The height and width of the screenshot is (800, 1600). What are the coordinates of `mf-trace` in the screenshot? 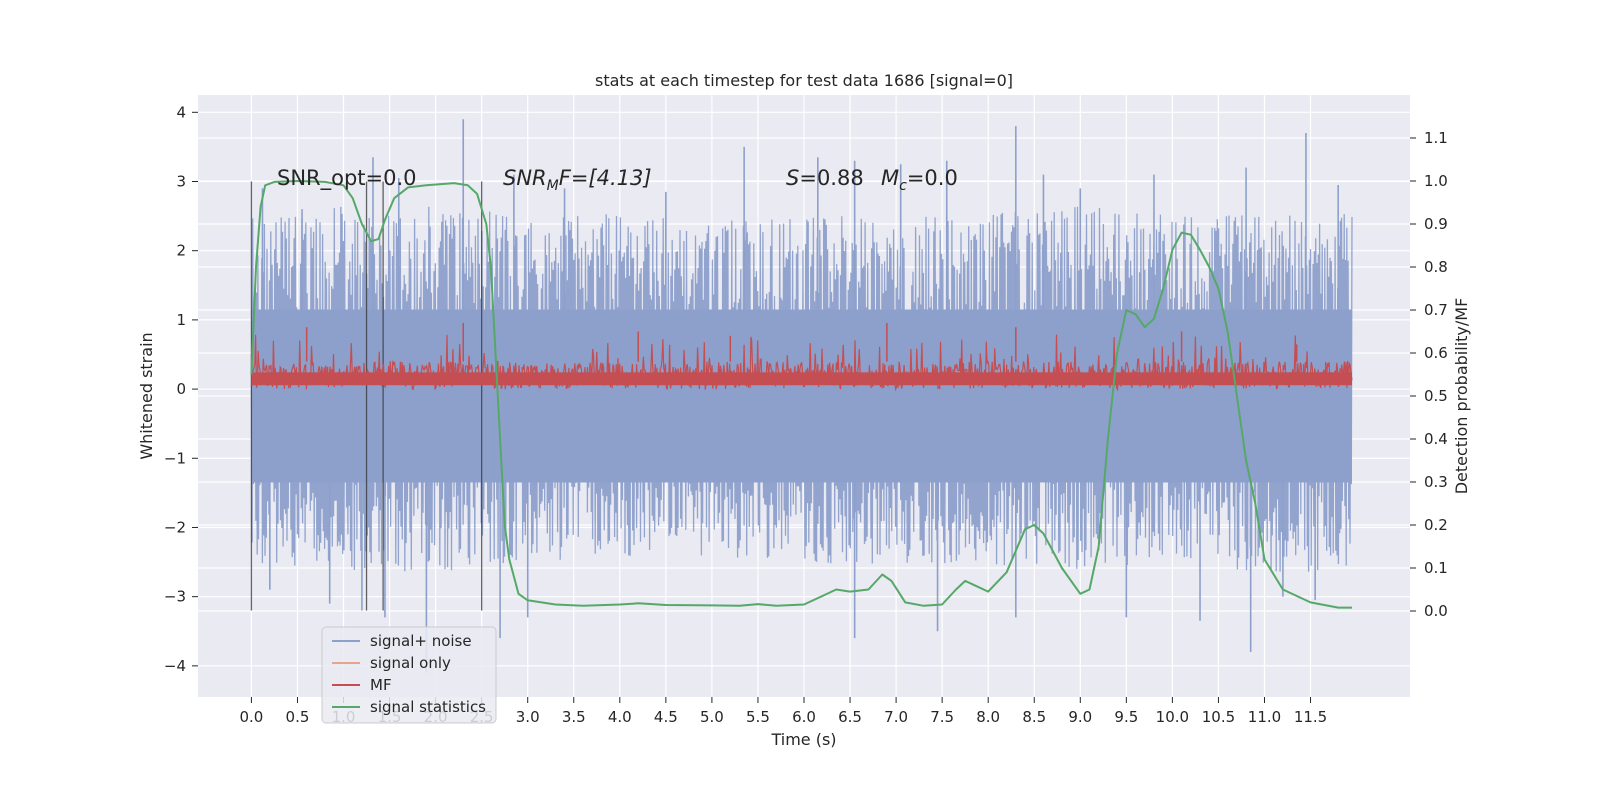 It's located at (801, 363).